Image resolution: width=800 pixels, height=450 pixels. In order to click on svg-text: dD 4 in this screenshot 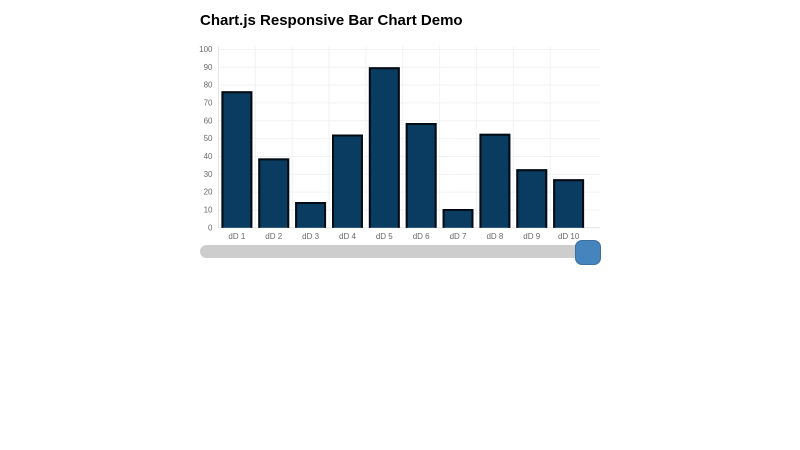, I will do `click(347, 236)`.